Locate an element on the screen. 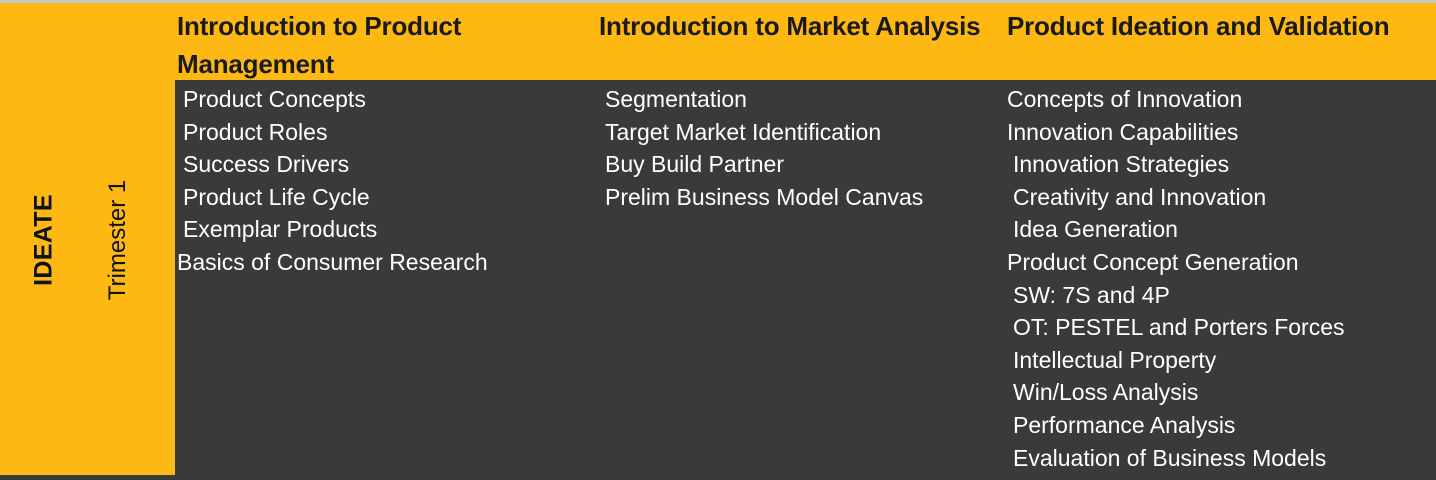 The height and width of the screenshot is (480, 1436). list-item: Exemplar Products is located at coordinates (280, 229).